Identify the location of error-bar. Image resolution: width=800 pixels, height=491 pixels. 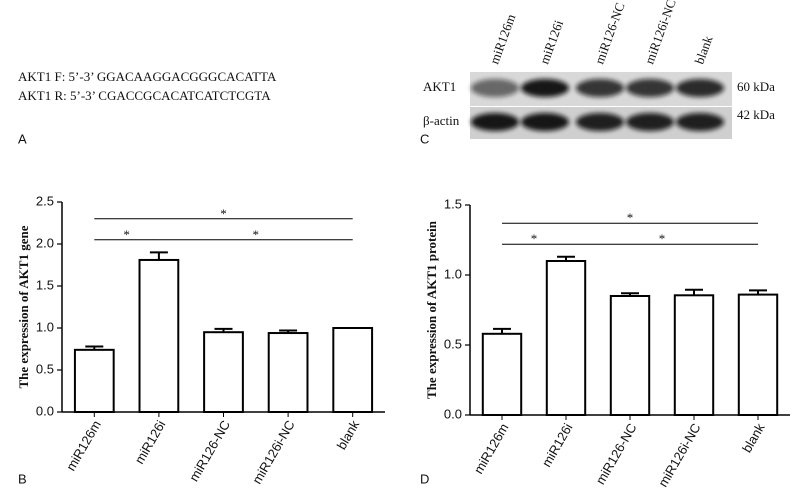
(158, 255).